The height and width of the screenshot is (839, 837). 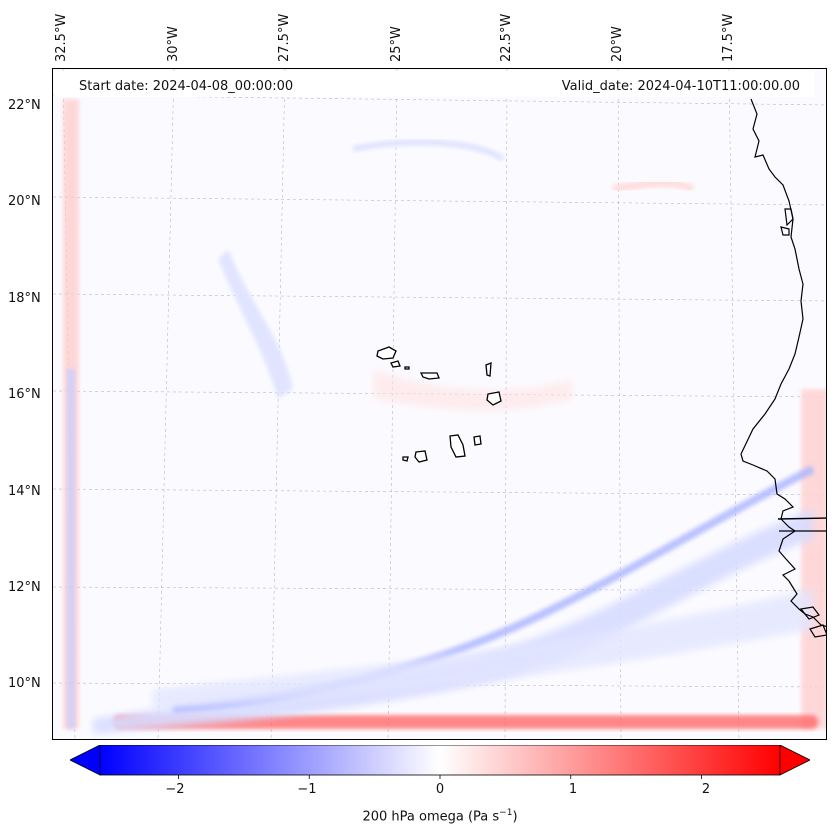 I want to click on lat-label-16n: 16°N, so click(x=24, y=394).